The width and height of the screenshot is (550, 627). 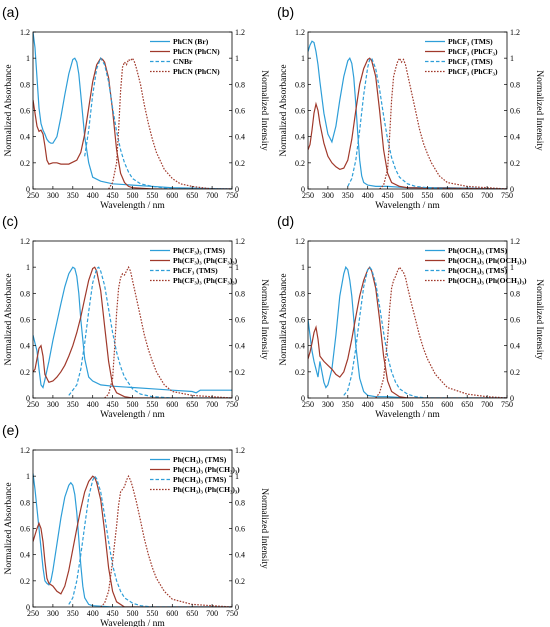 What do you see at coordinates (303, 398) in the screenshot?
I see `y-tick-label: 0` at bounding box center [303, 398].